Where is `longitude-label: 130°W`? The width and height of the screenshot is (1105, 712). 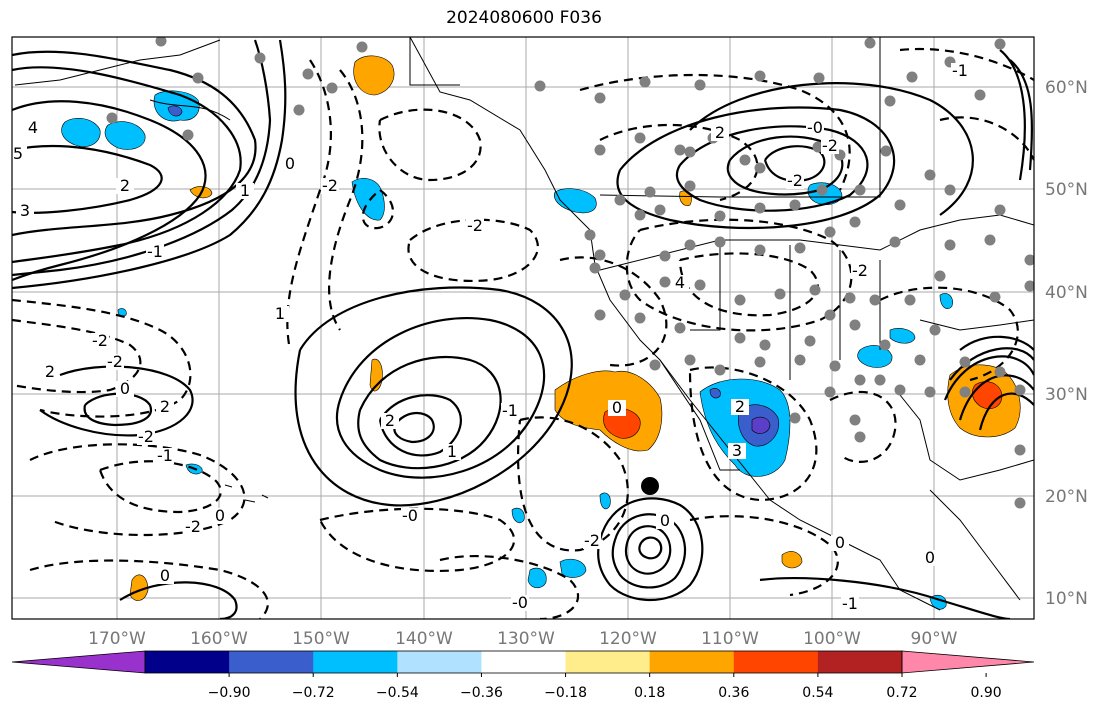
longitude-label: 130°W is located at coordinates (526, 639).